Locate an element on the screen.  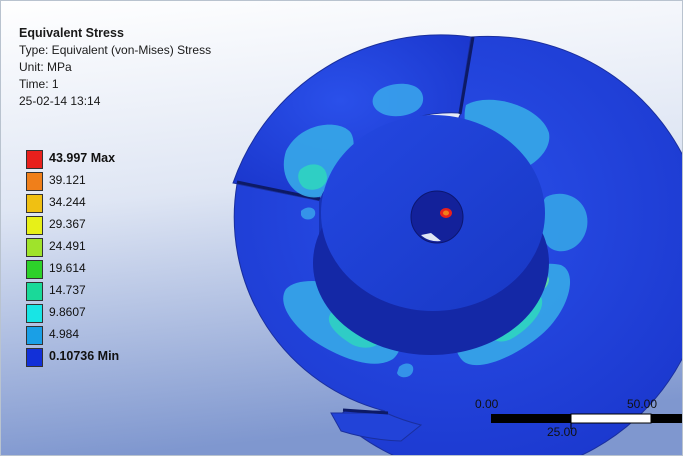
max-stress-spot-halo is located at coordinates (446, 213).